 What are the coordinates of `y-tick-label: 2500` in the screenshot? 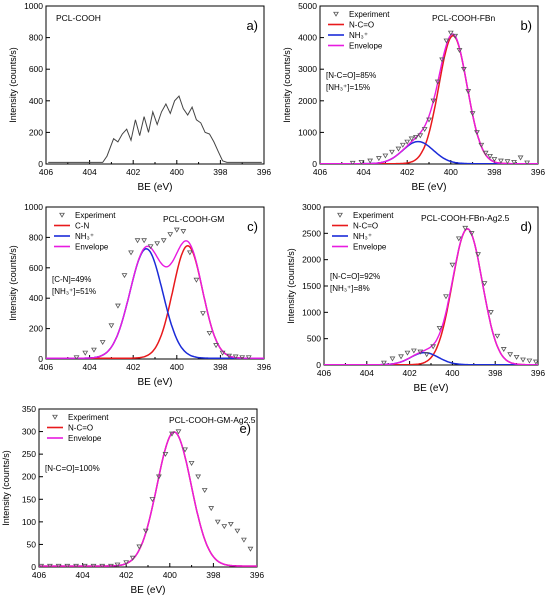 It's located at (311, 233).